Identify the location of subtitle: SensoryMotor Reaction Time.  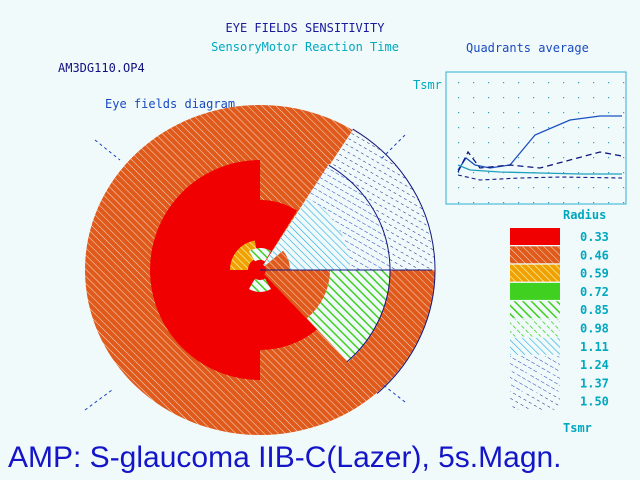
(305, 47).